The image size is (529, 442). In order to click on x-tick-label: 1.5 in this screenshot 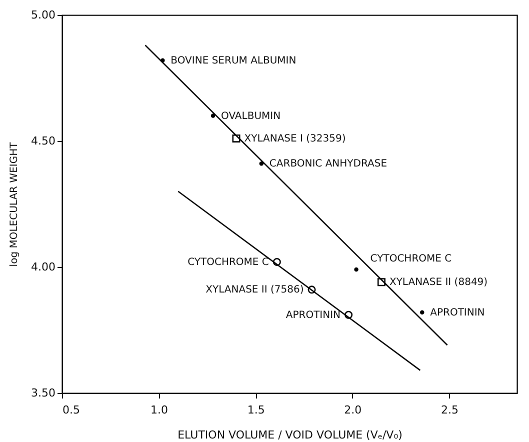, I will do `click(256, 410)`.